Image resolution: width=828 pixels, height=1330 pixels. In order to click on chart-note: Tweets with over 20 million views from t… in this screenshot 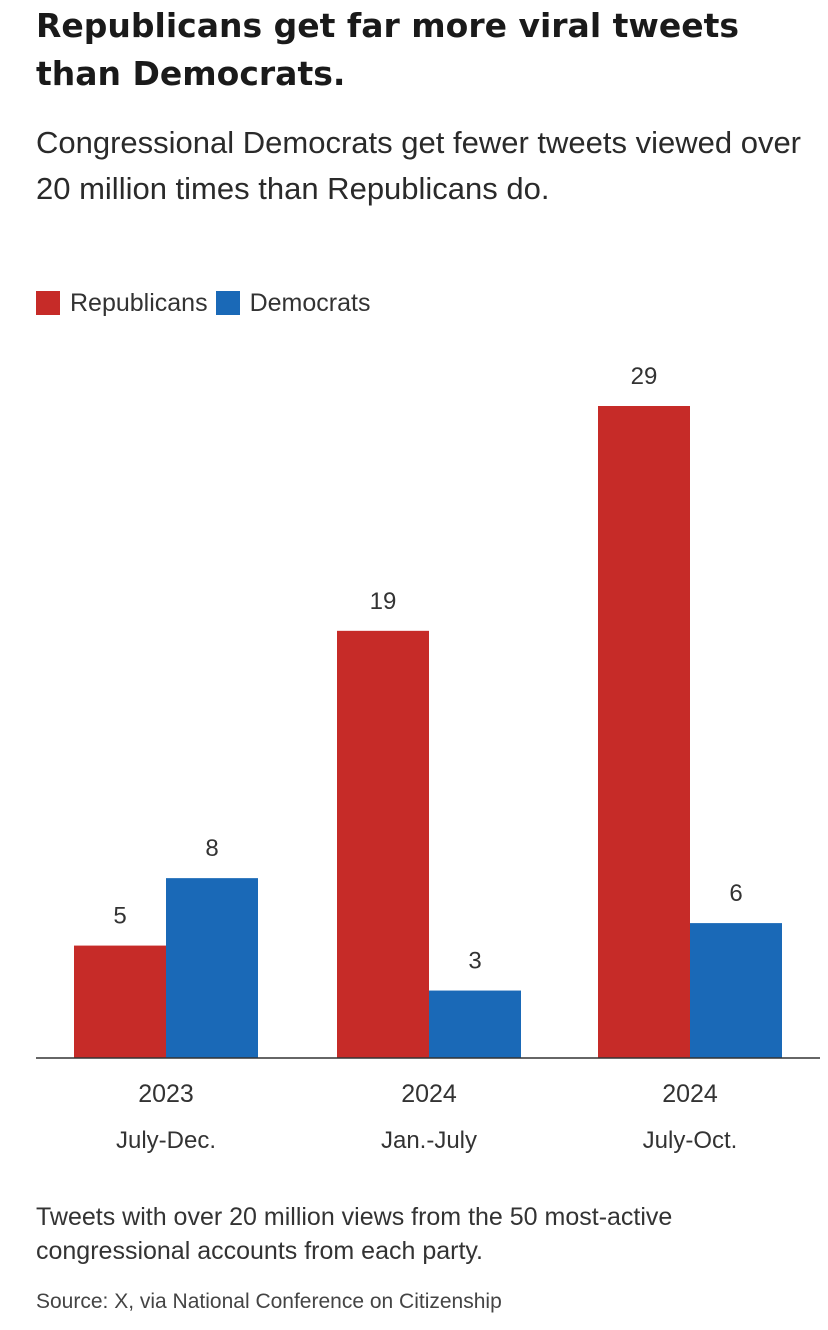, I will do `click(354, 1234)`.